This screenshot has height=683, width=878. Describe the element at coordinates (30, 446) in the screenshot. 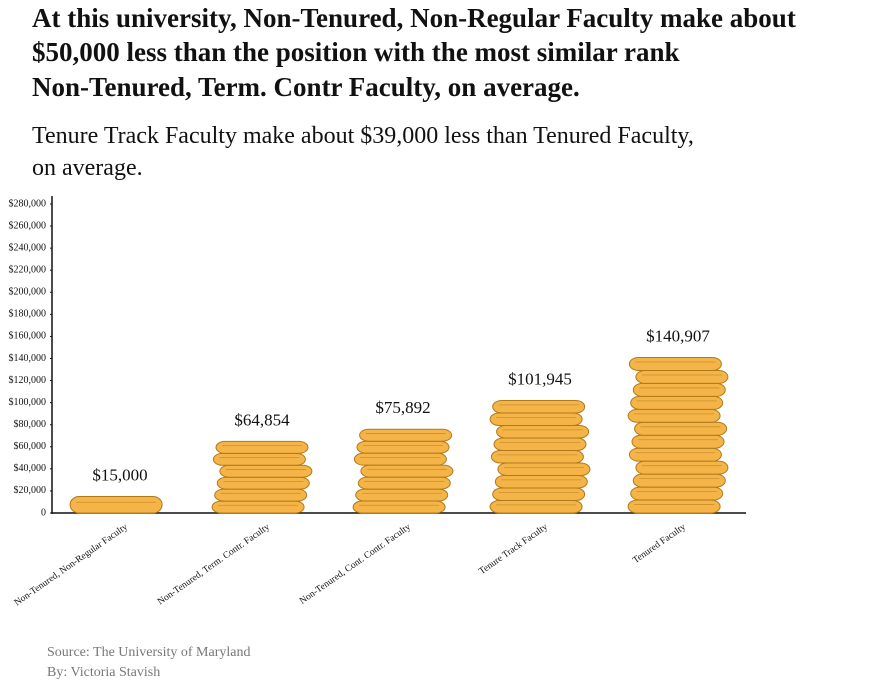

I see `y-tick-label: $60,000` at that location.